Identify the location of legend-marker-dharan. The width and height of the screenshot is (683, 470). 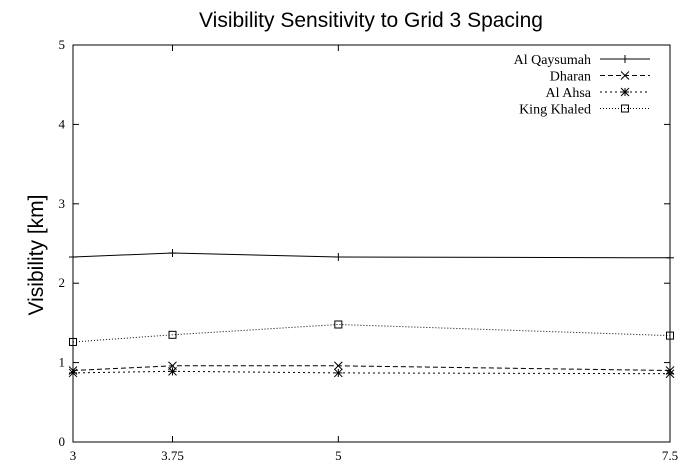
(625, 75).